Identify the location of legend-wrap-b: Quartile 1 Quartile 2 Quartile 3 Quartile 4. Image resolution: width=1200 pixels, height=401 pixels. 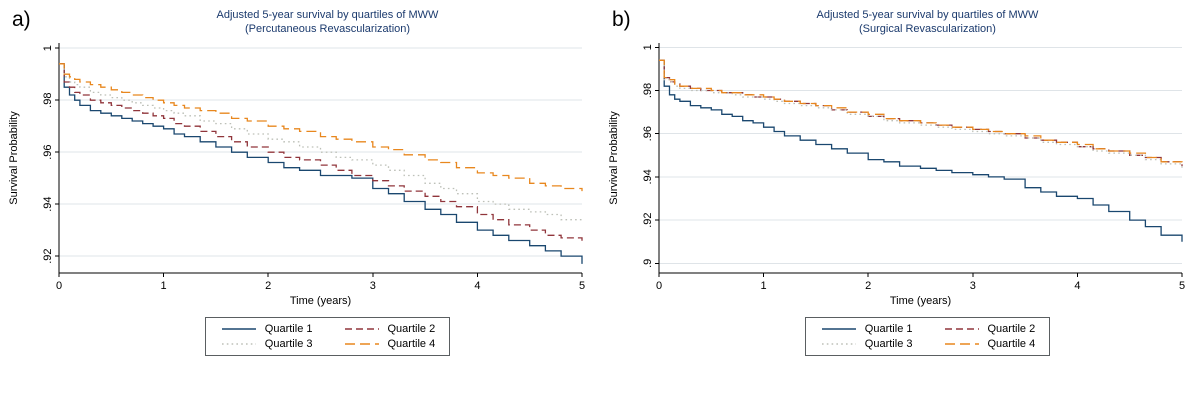
(900, 336).